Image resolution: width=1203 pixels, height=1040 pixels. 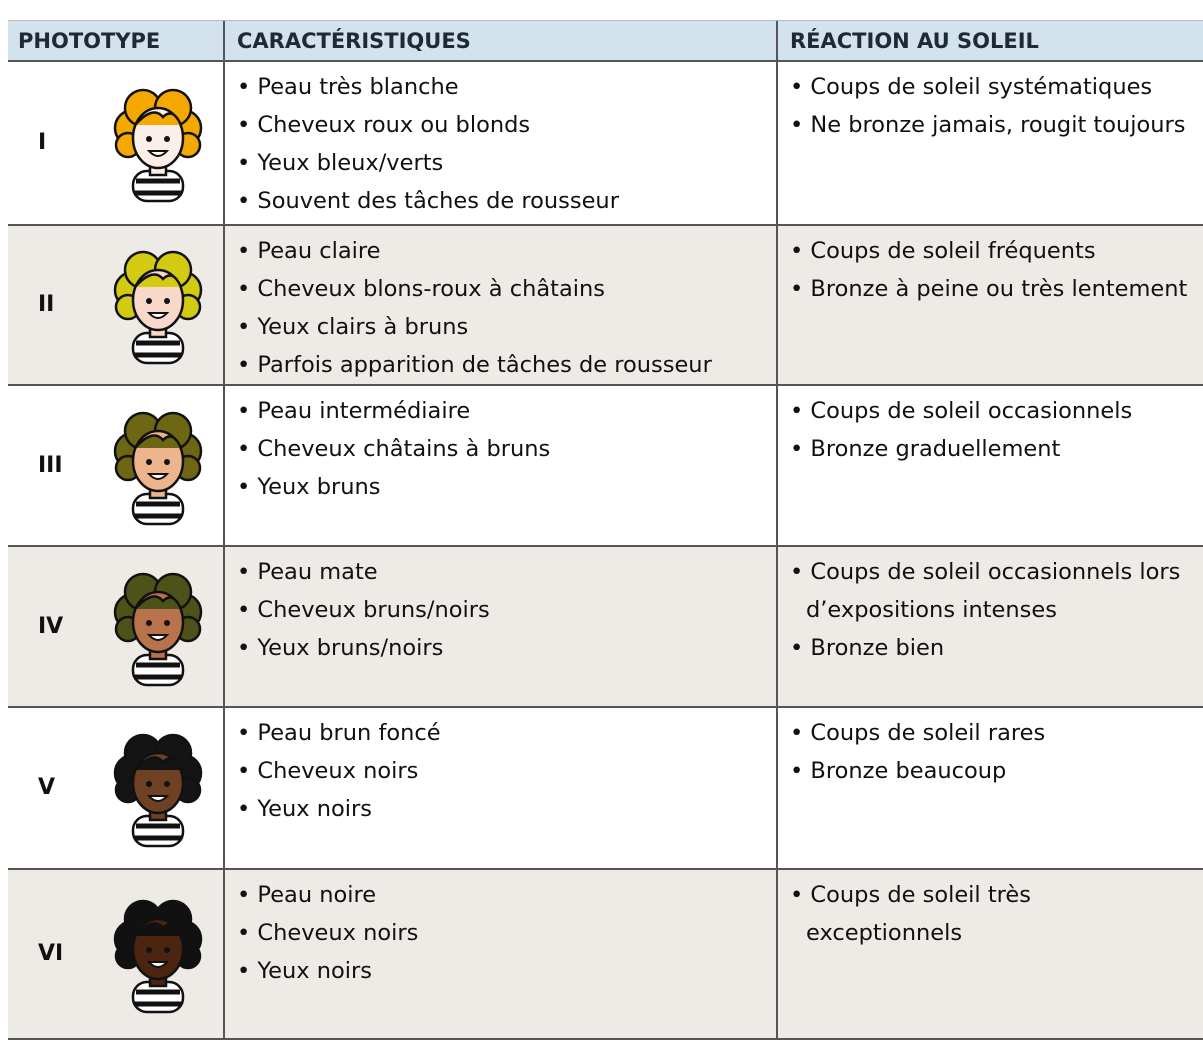 What do you see at coordinates (354, 411) in the screenshot?
I see `characteristic: • Peau intermédiaire` at bounding box center [354, 411].